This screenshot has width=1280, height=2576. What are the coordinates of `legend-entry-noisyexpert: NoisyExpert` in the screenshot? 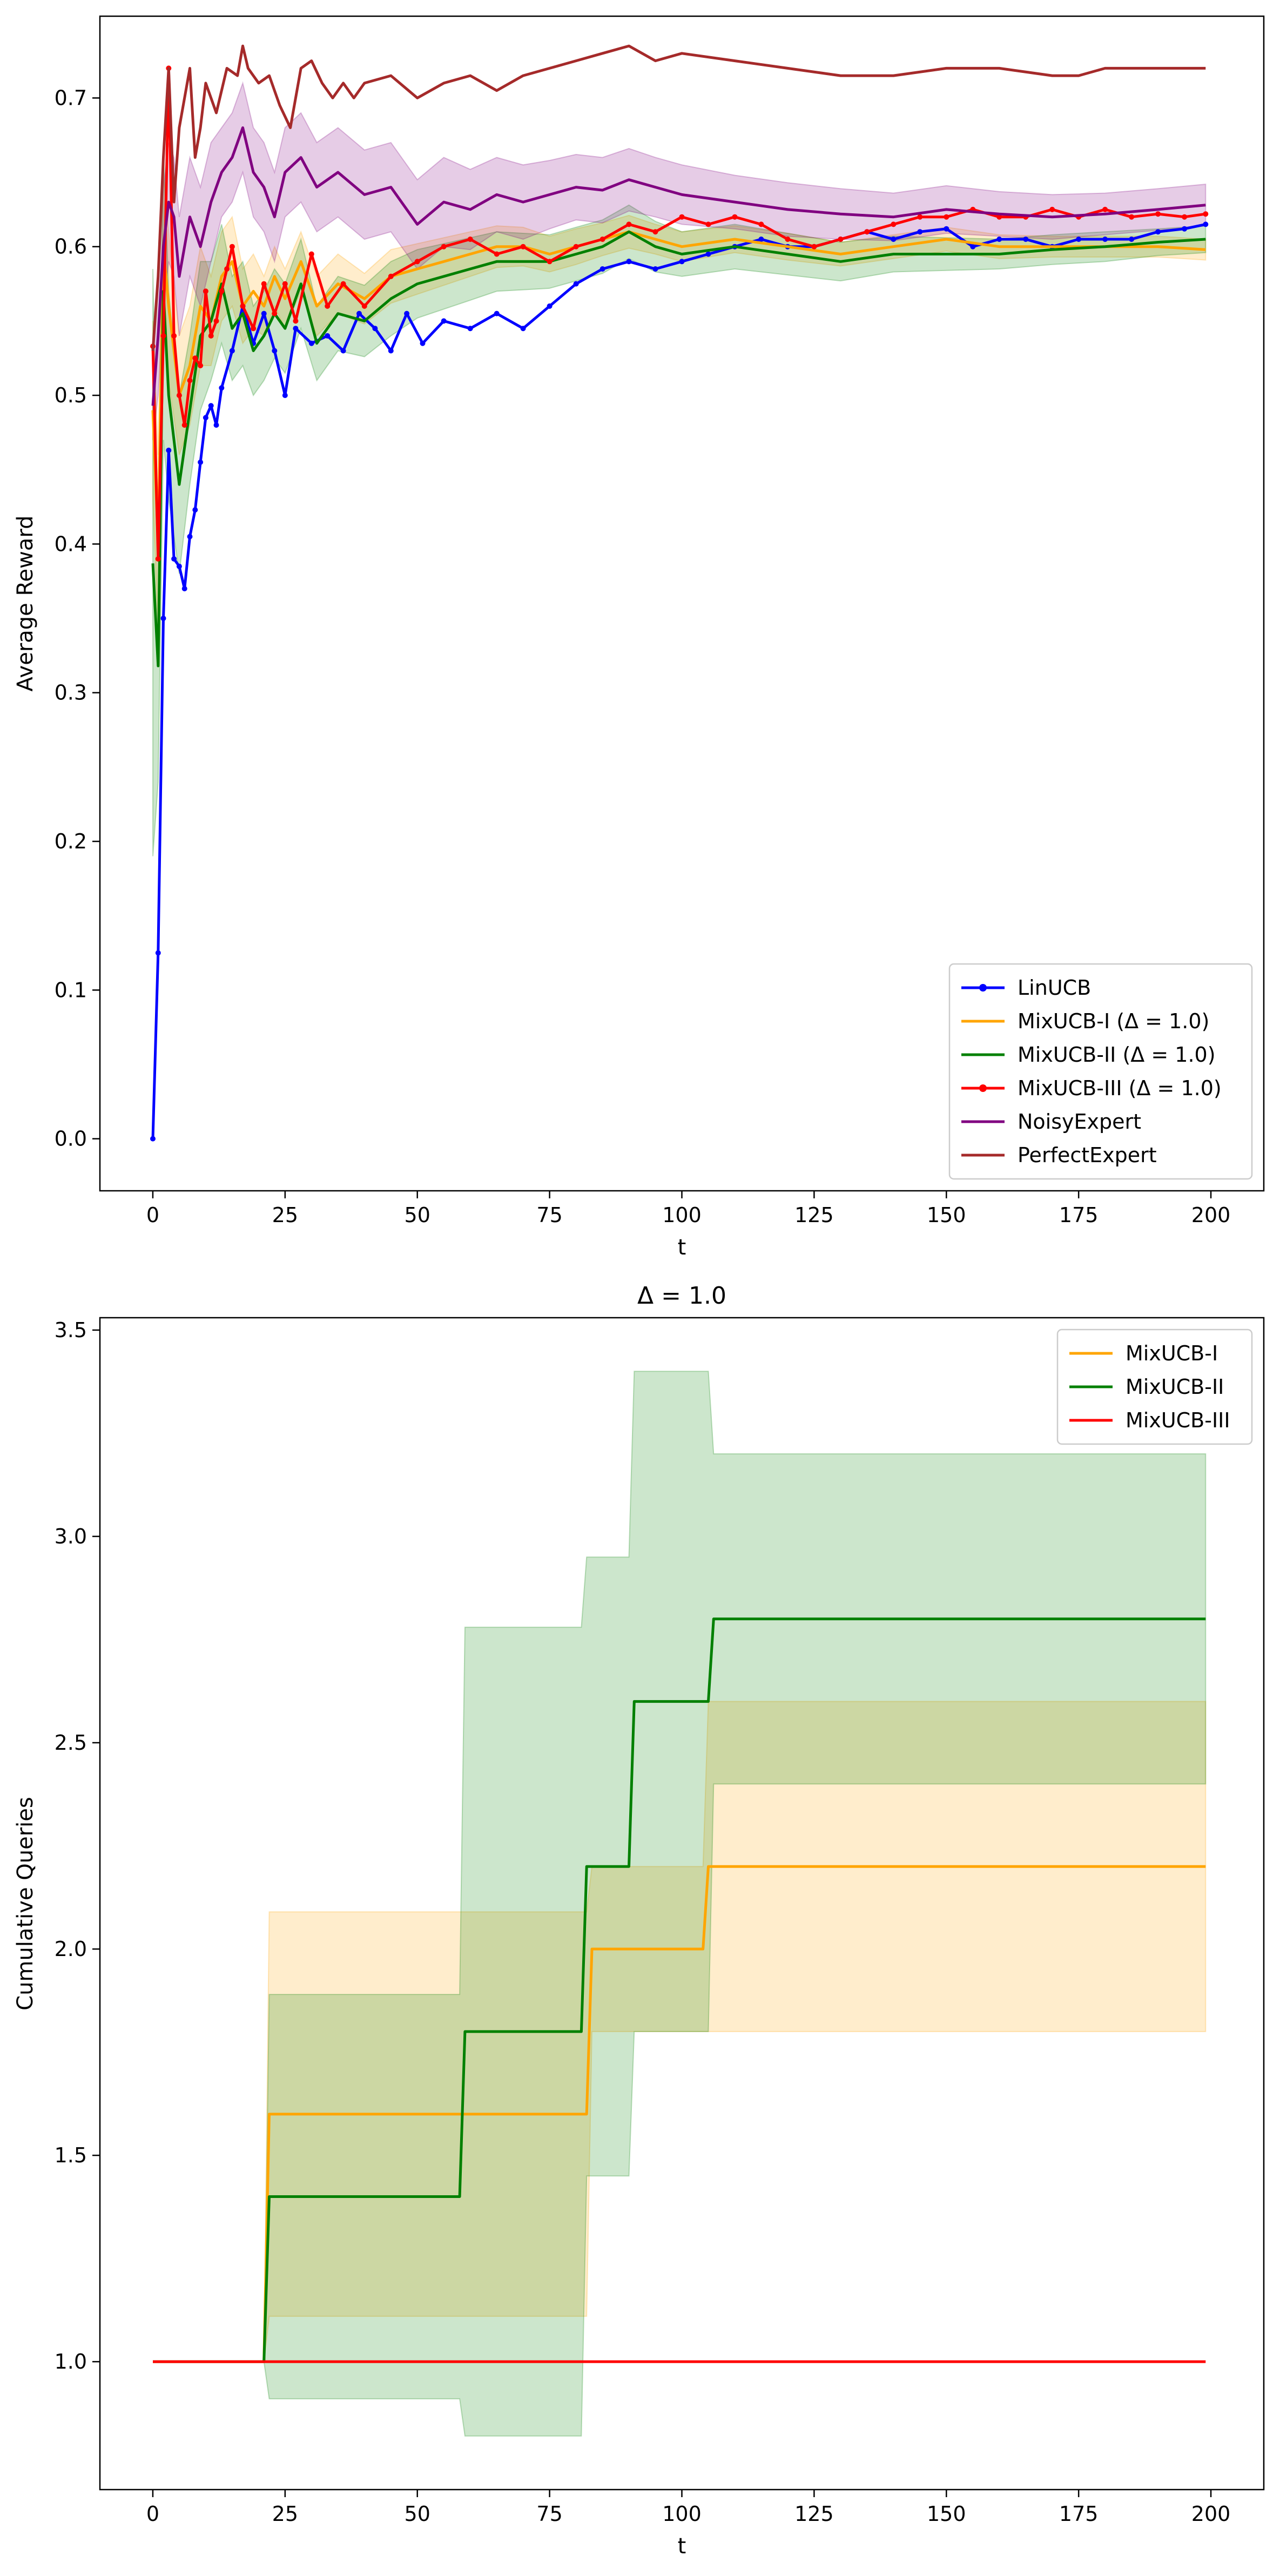 It's located at (1079, 1122).